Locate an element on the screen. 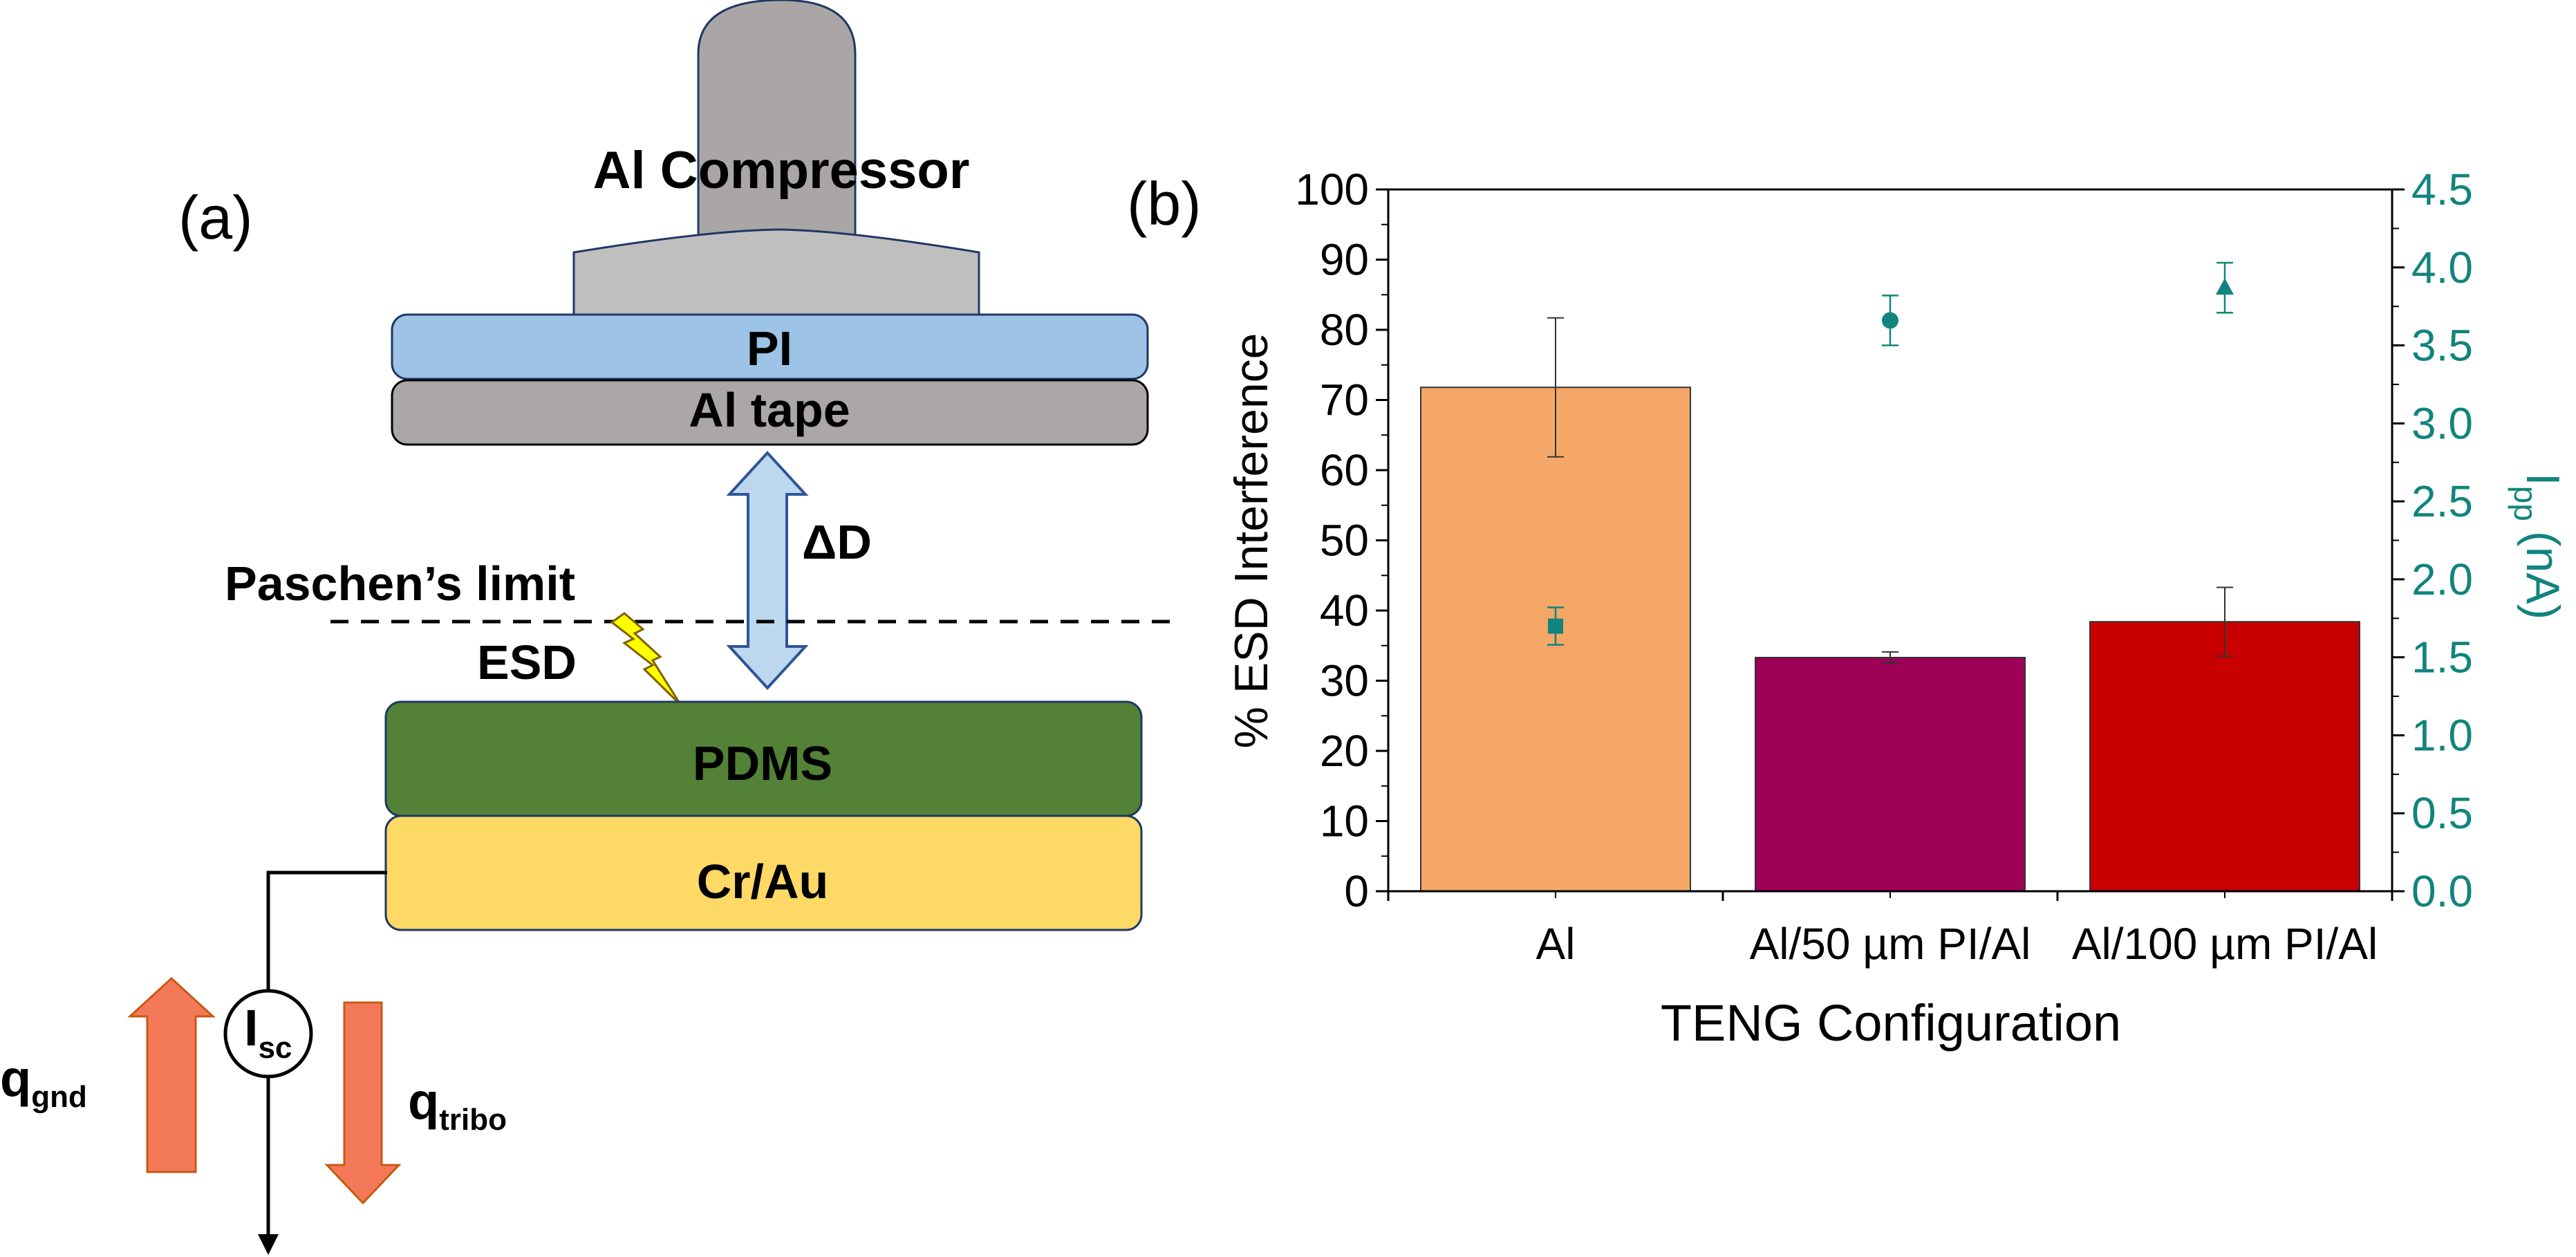 This screenshot has height=1257, width=2576. ipp-points-layer is located at coordinates (1890, 453).